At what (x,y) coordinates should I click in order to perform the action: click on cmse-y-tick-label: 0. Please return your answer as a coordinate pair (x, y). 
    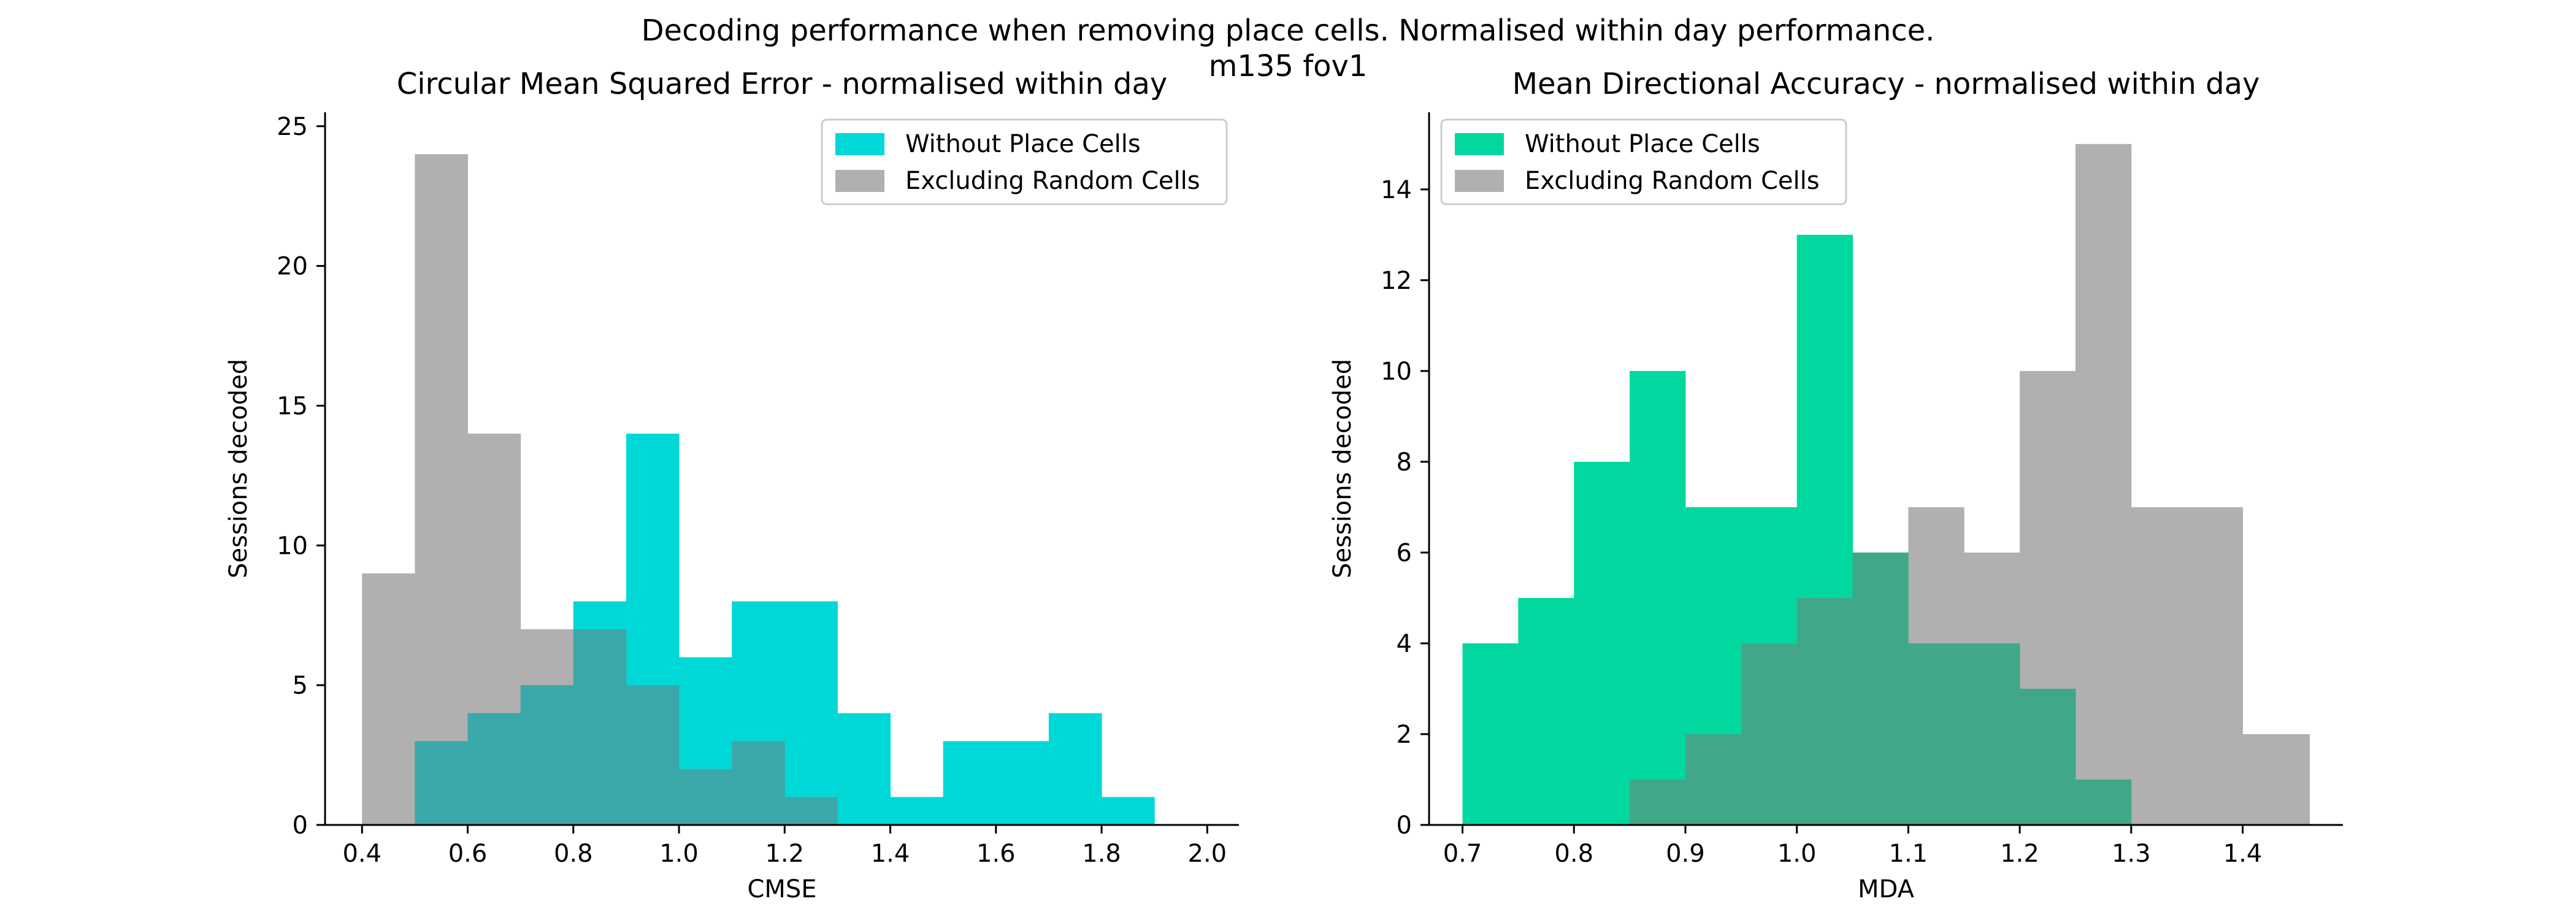
    Looking at the image, I should click on (300, 825).